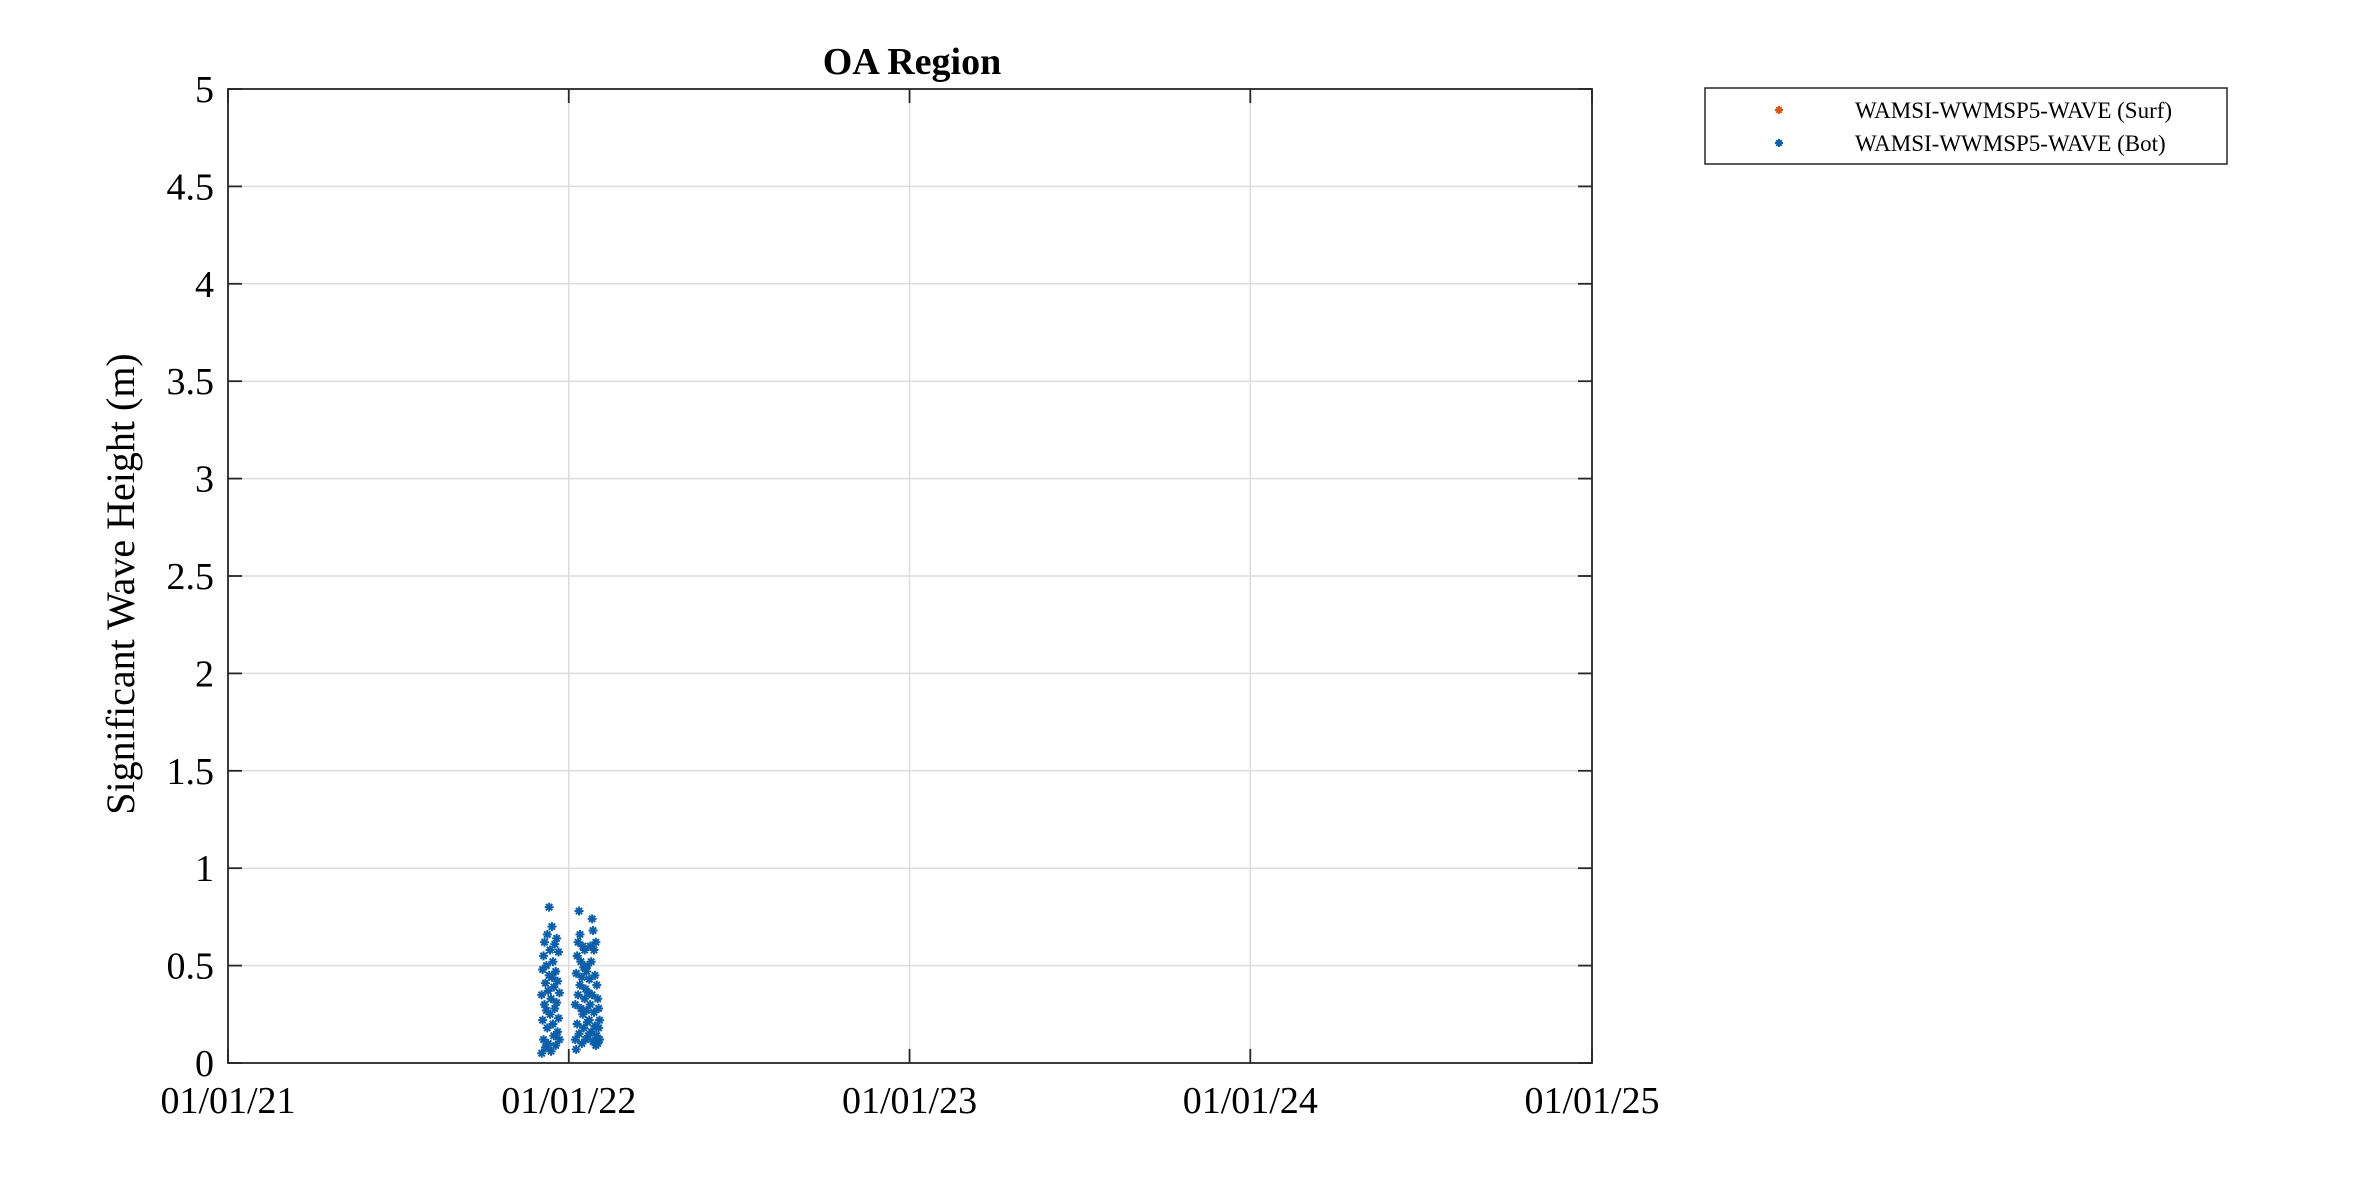  What do you see at coordinates (1250, 1101) in the screenshot?
I see `x-tick-label: 01/01/24` at bounding box center [1250, 1101].